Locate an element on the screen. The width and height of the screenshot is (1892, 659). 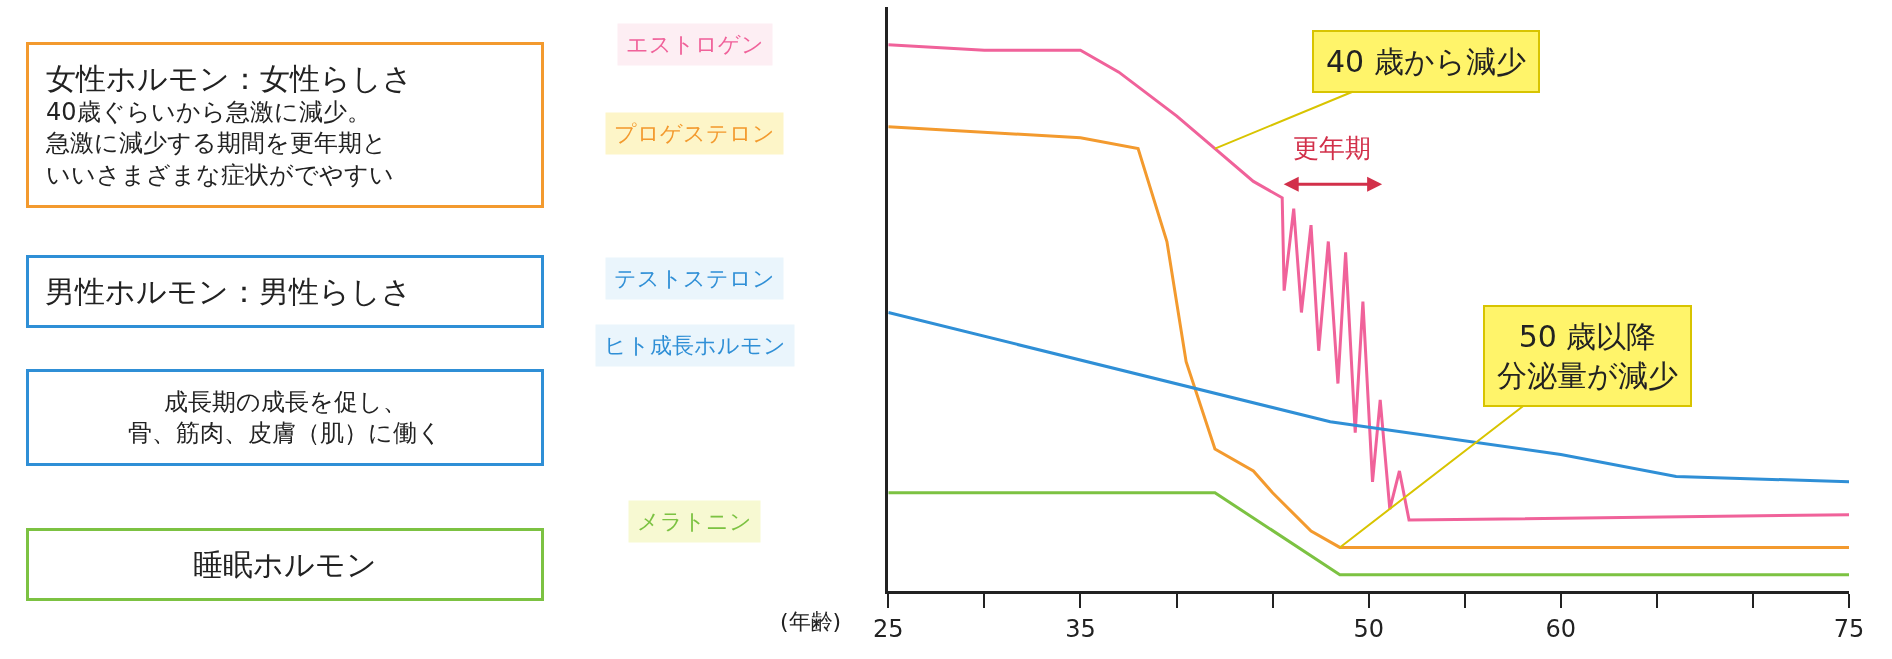
x-tick-label: 25 is located at coordinates (888, 628).